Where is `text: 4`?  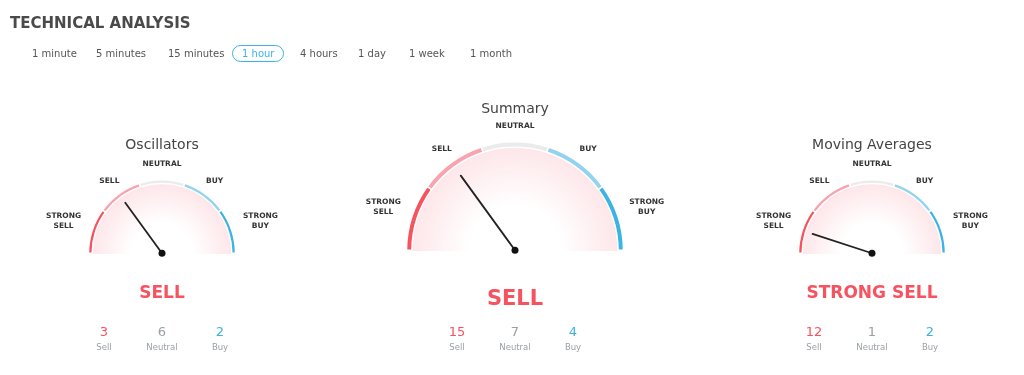
text: 4 is located at coordinates (573, 331).